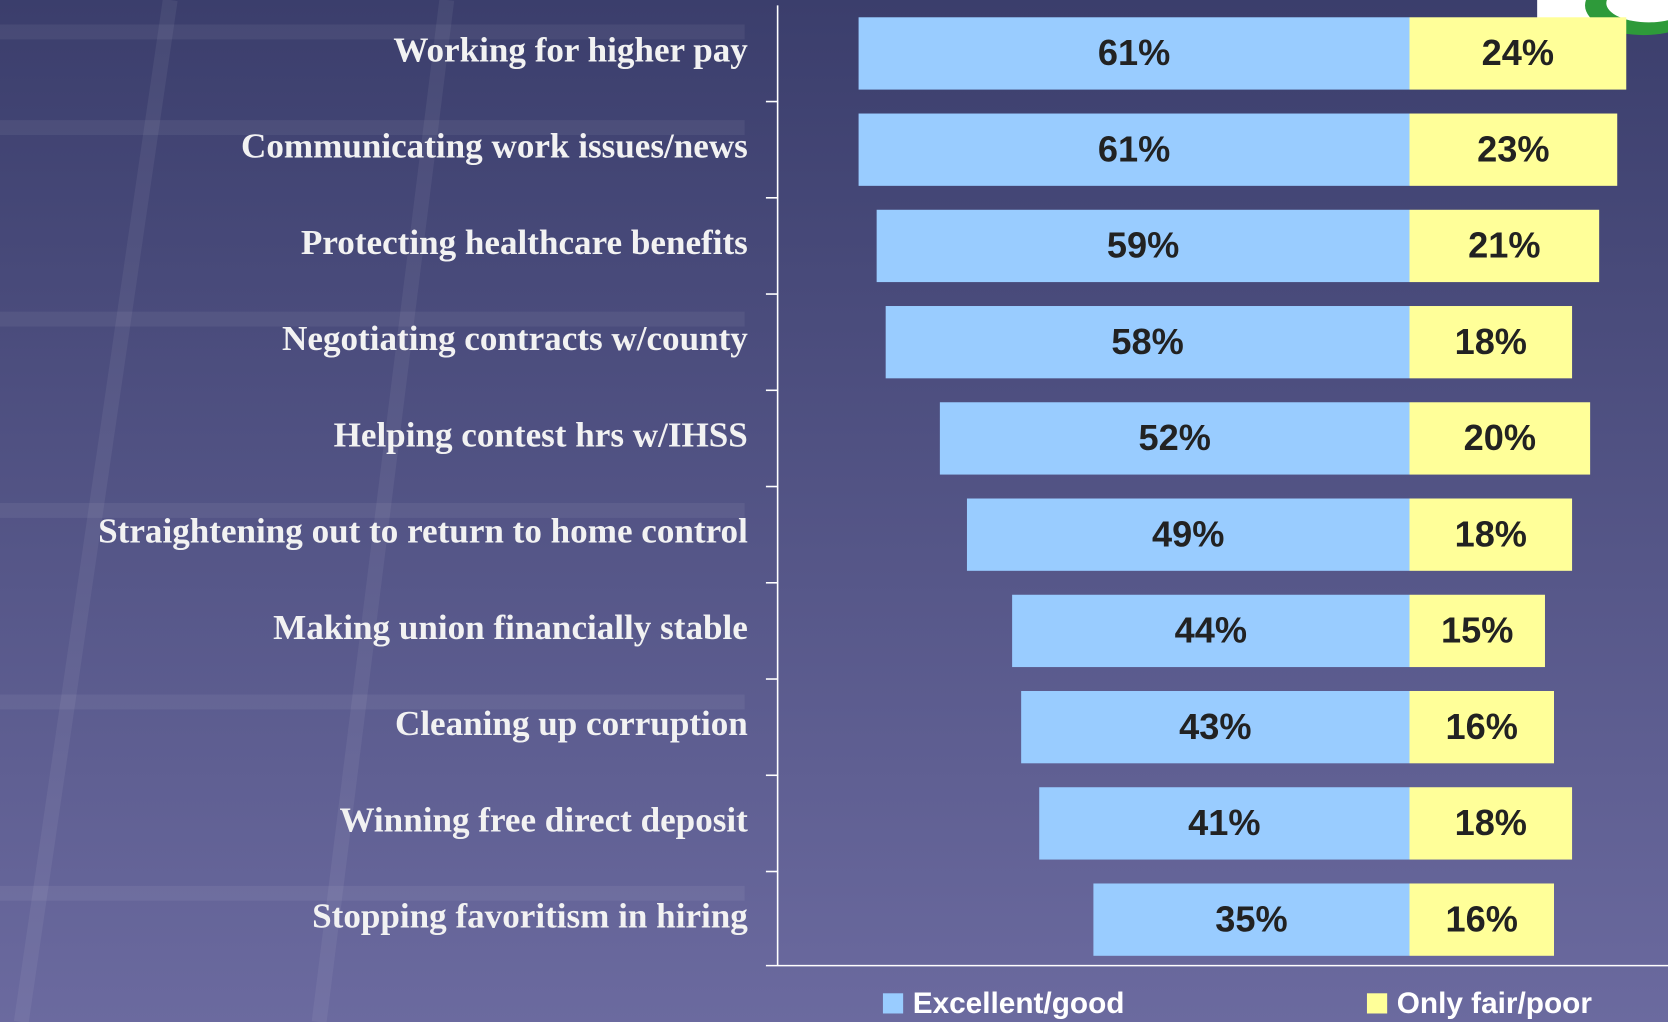 The width and height of the screenshot is (1668, 1022). Describe the element at coordinates (494, 146) in the screenshot. I see `category-label: Communicating work issues/news` at that location.